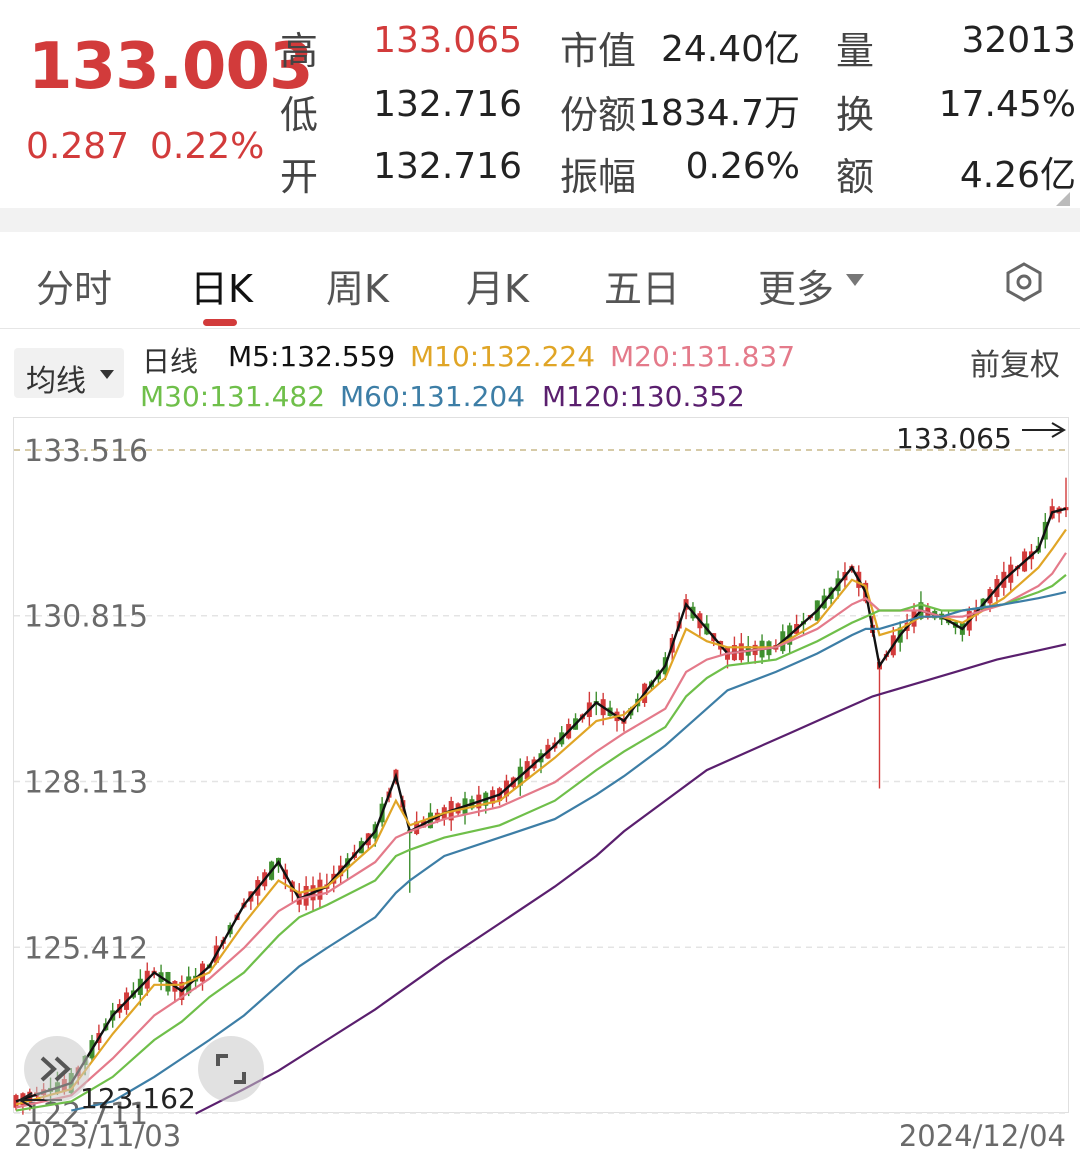 The width and height of the screenshot is (1080, 1151). What do you see at coordinates (220, 322) in the screenshot?
I see `active-tab-indicator` at bounding box center [220, 322].